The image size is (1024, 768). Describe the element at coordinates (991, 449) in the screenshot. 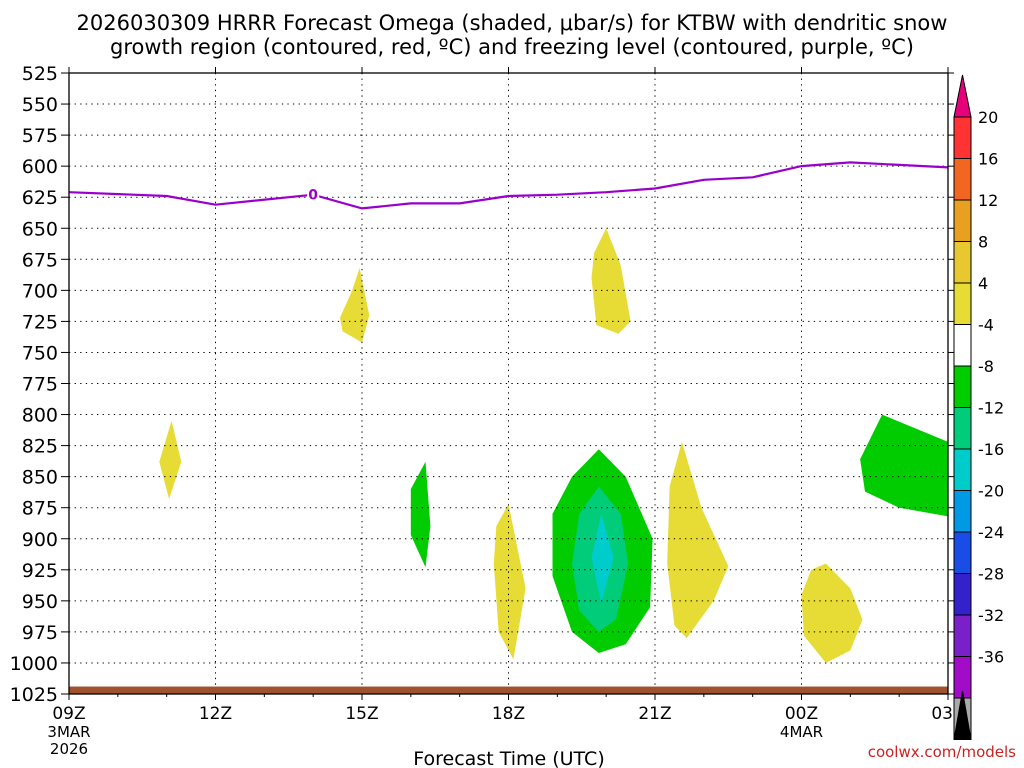

I see `colorbar-label: -16` at that location.